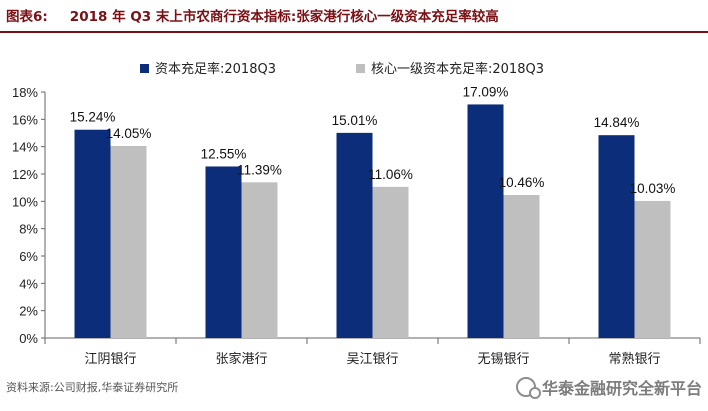  I want to click on figure-title: 2018 年 Q3 末上市农商行资本指标:张家港行核心一级资本充足率较高, so click(284, 17).